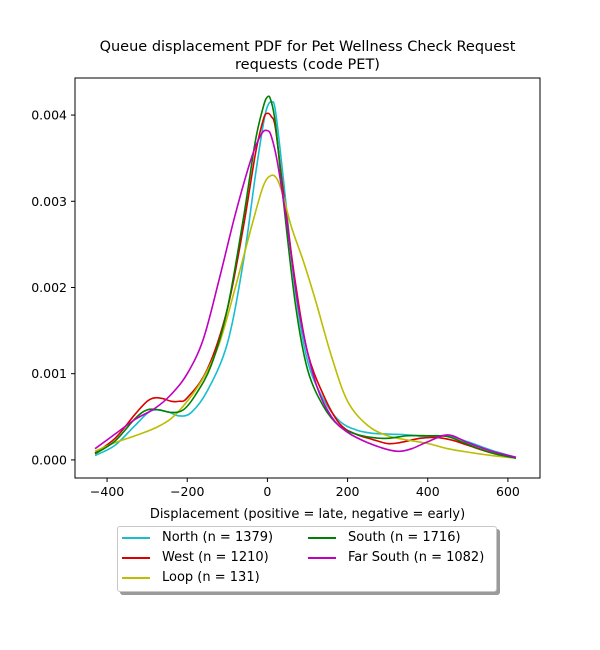 The width and height of the screenshot is (600, 650). I want to click on legend-label: West (n = 1210), so click(215, 557).